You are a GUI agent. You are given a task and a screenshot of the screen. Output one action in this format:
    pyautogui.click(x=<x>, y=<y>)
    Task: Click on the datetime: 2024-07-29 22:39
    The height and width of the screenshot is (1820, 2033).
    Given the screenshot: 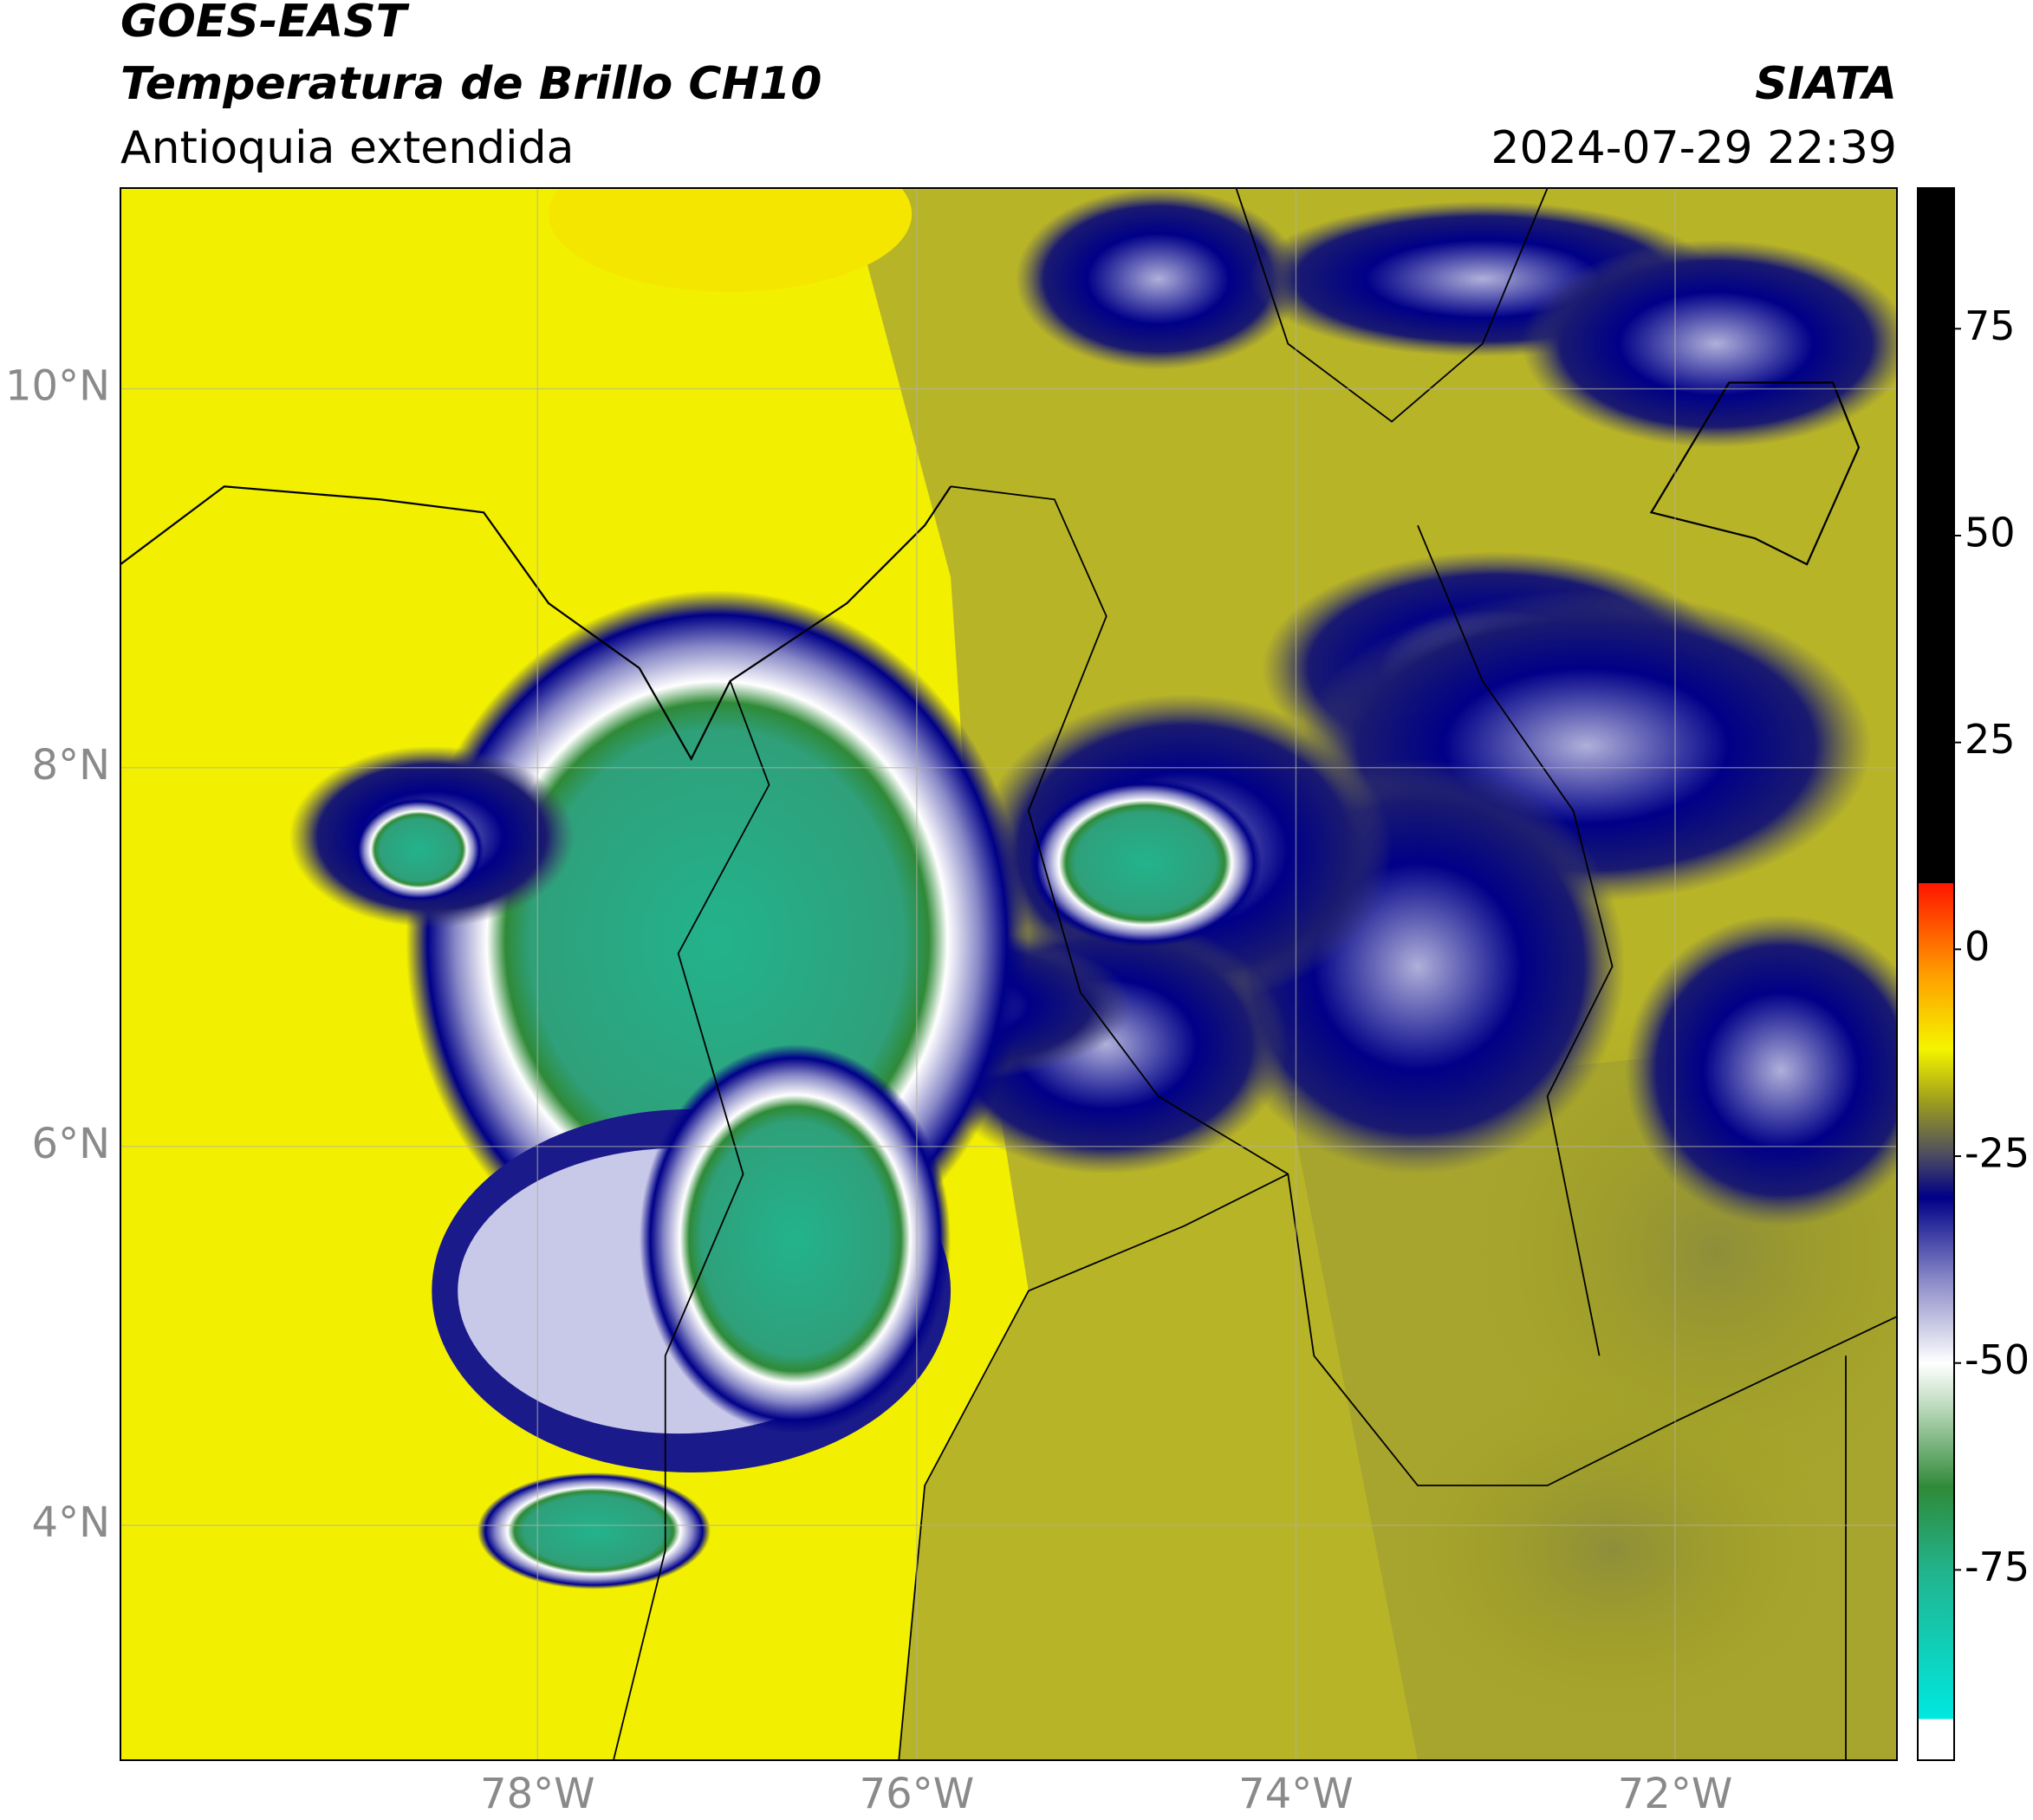 What is the action you would take?
    pyautogui.click(x=1694, y=148)
    